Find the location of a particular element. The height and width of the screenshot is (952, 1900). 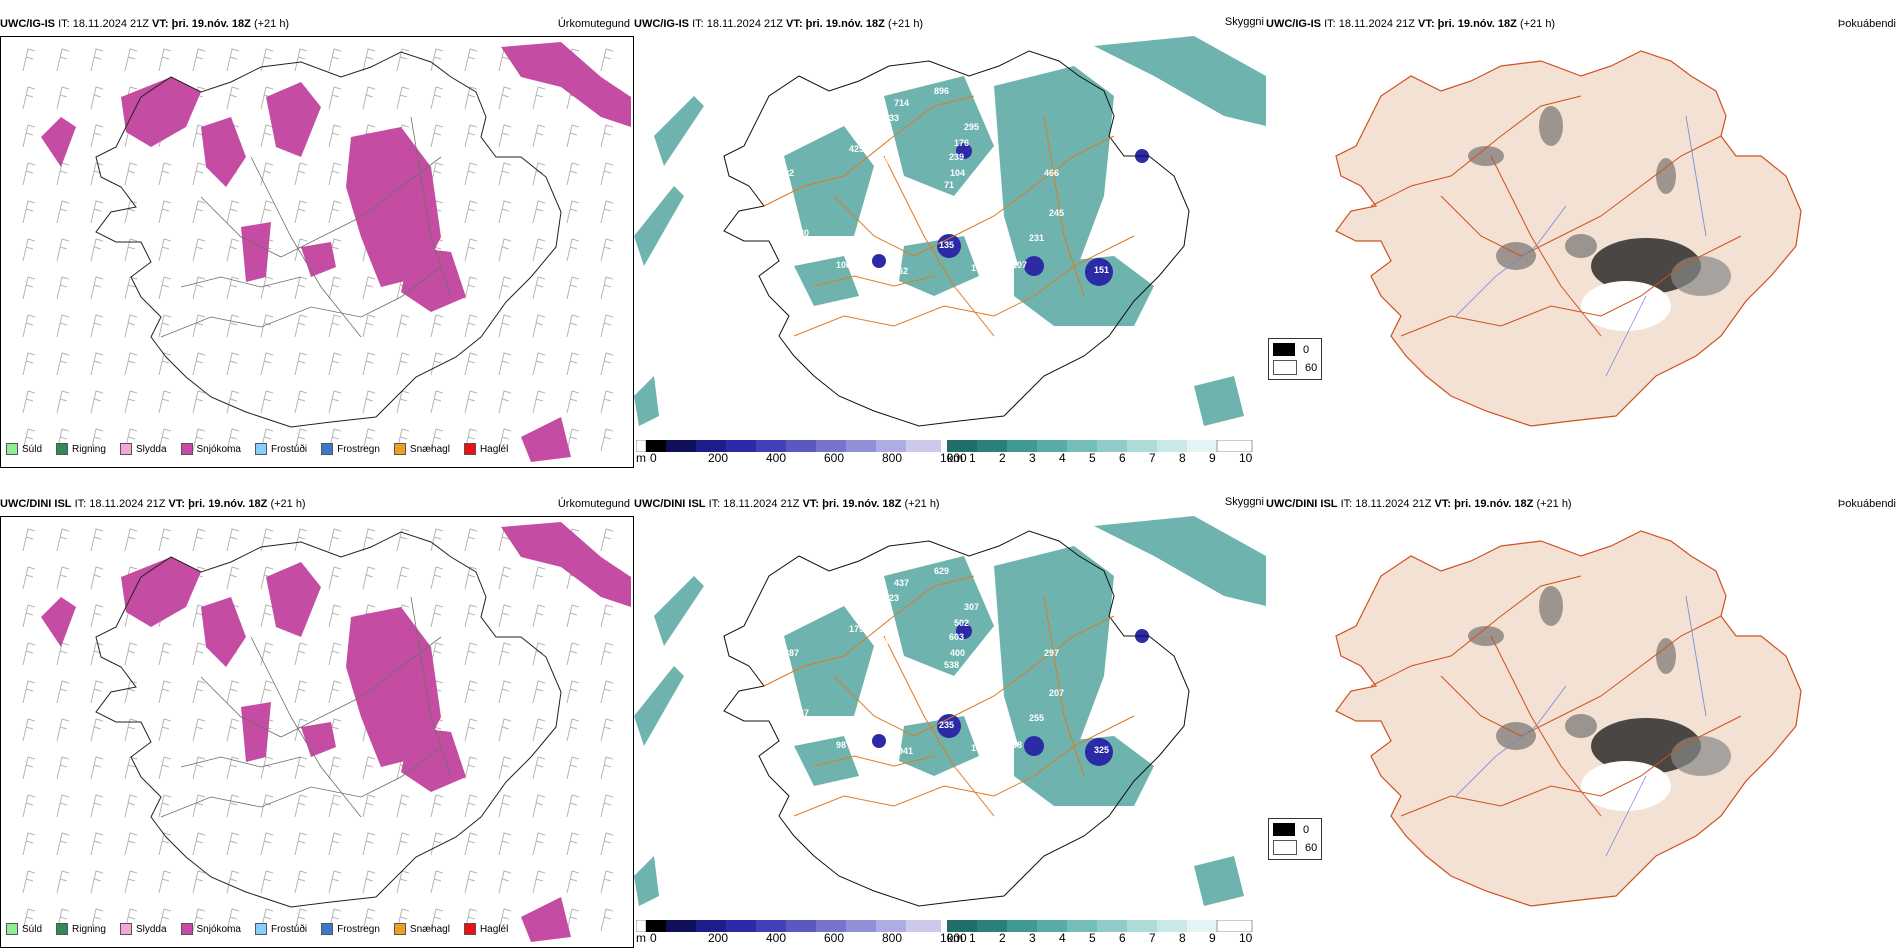

visibility-tick: 3 is located at coordinates (1032, 458).